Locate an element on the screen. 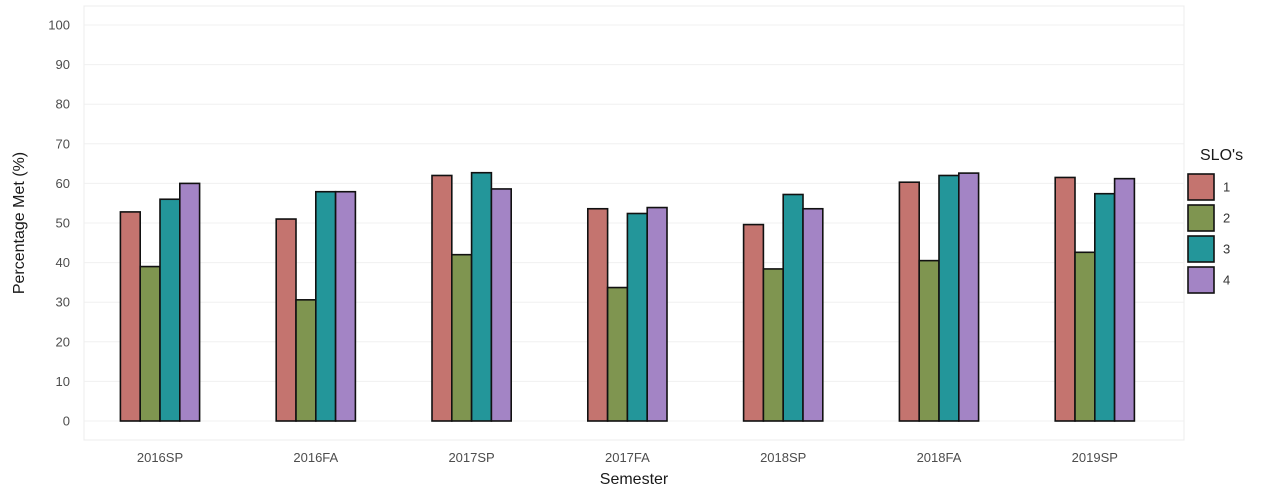 This screenshot has height=488, width=1272. x-tick-label: 2018FA is located at coordinates (939, 457).